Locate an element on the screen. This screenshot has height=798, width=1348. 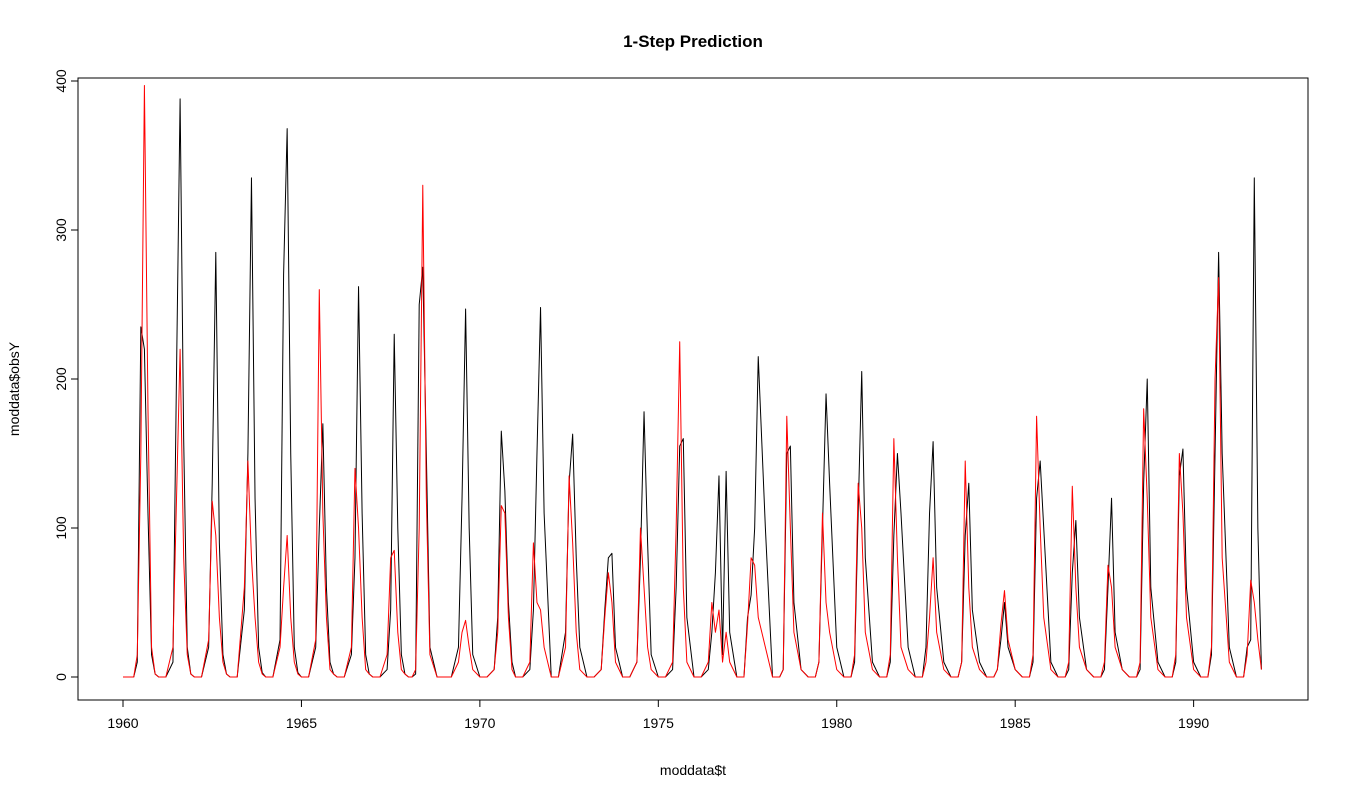
y-tick-label: 200 is located at coordinates (61, 379).